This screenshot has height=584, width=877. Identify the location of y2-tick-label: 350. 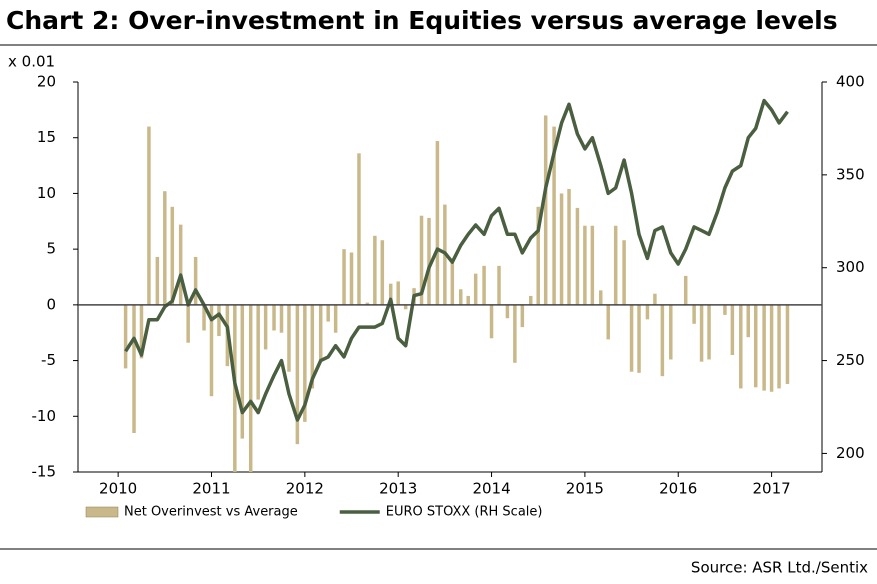
(850, 174).